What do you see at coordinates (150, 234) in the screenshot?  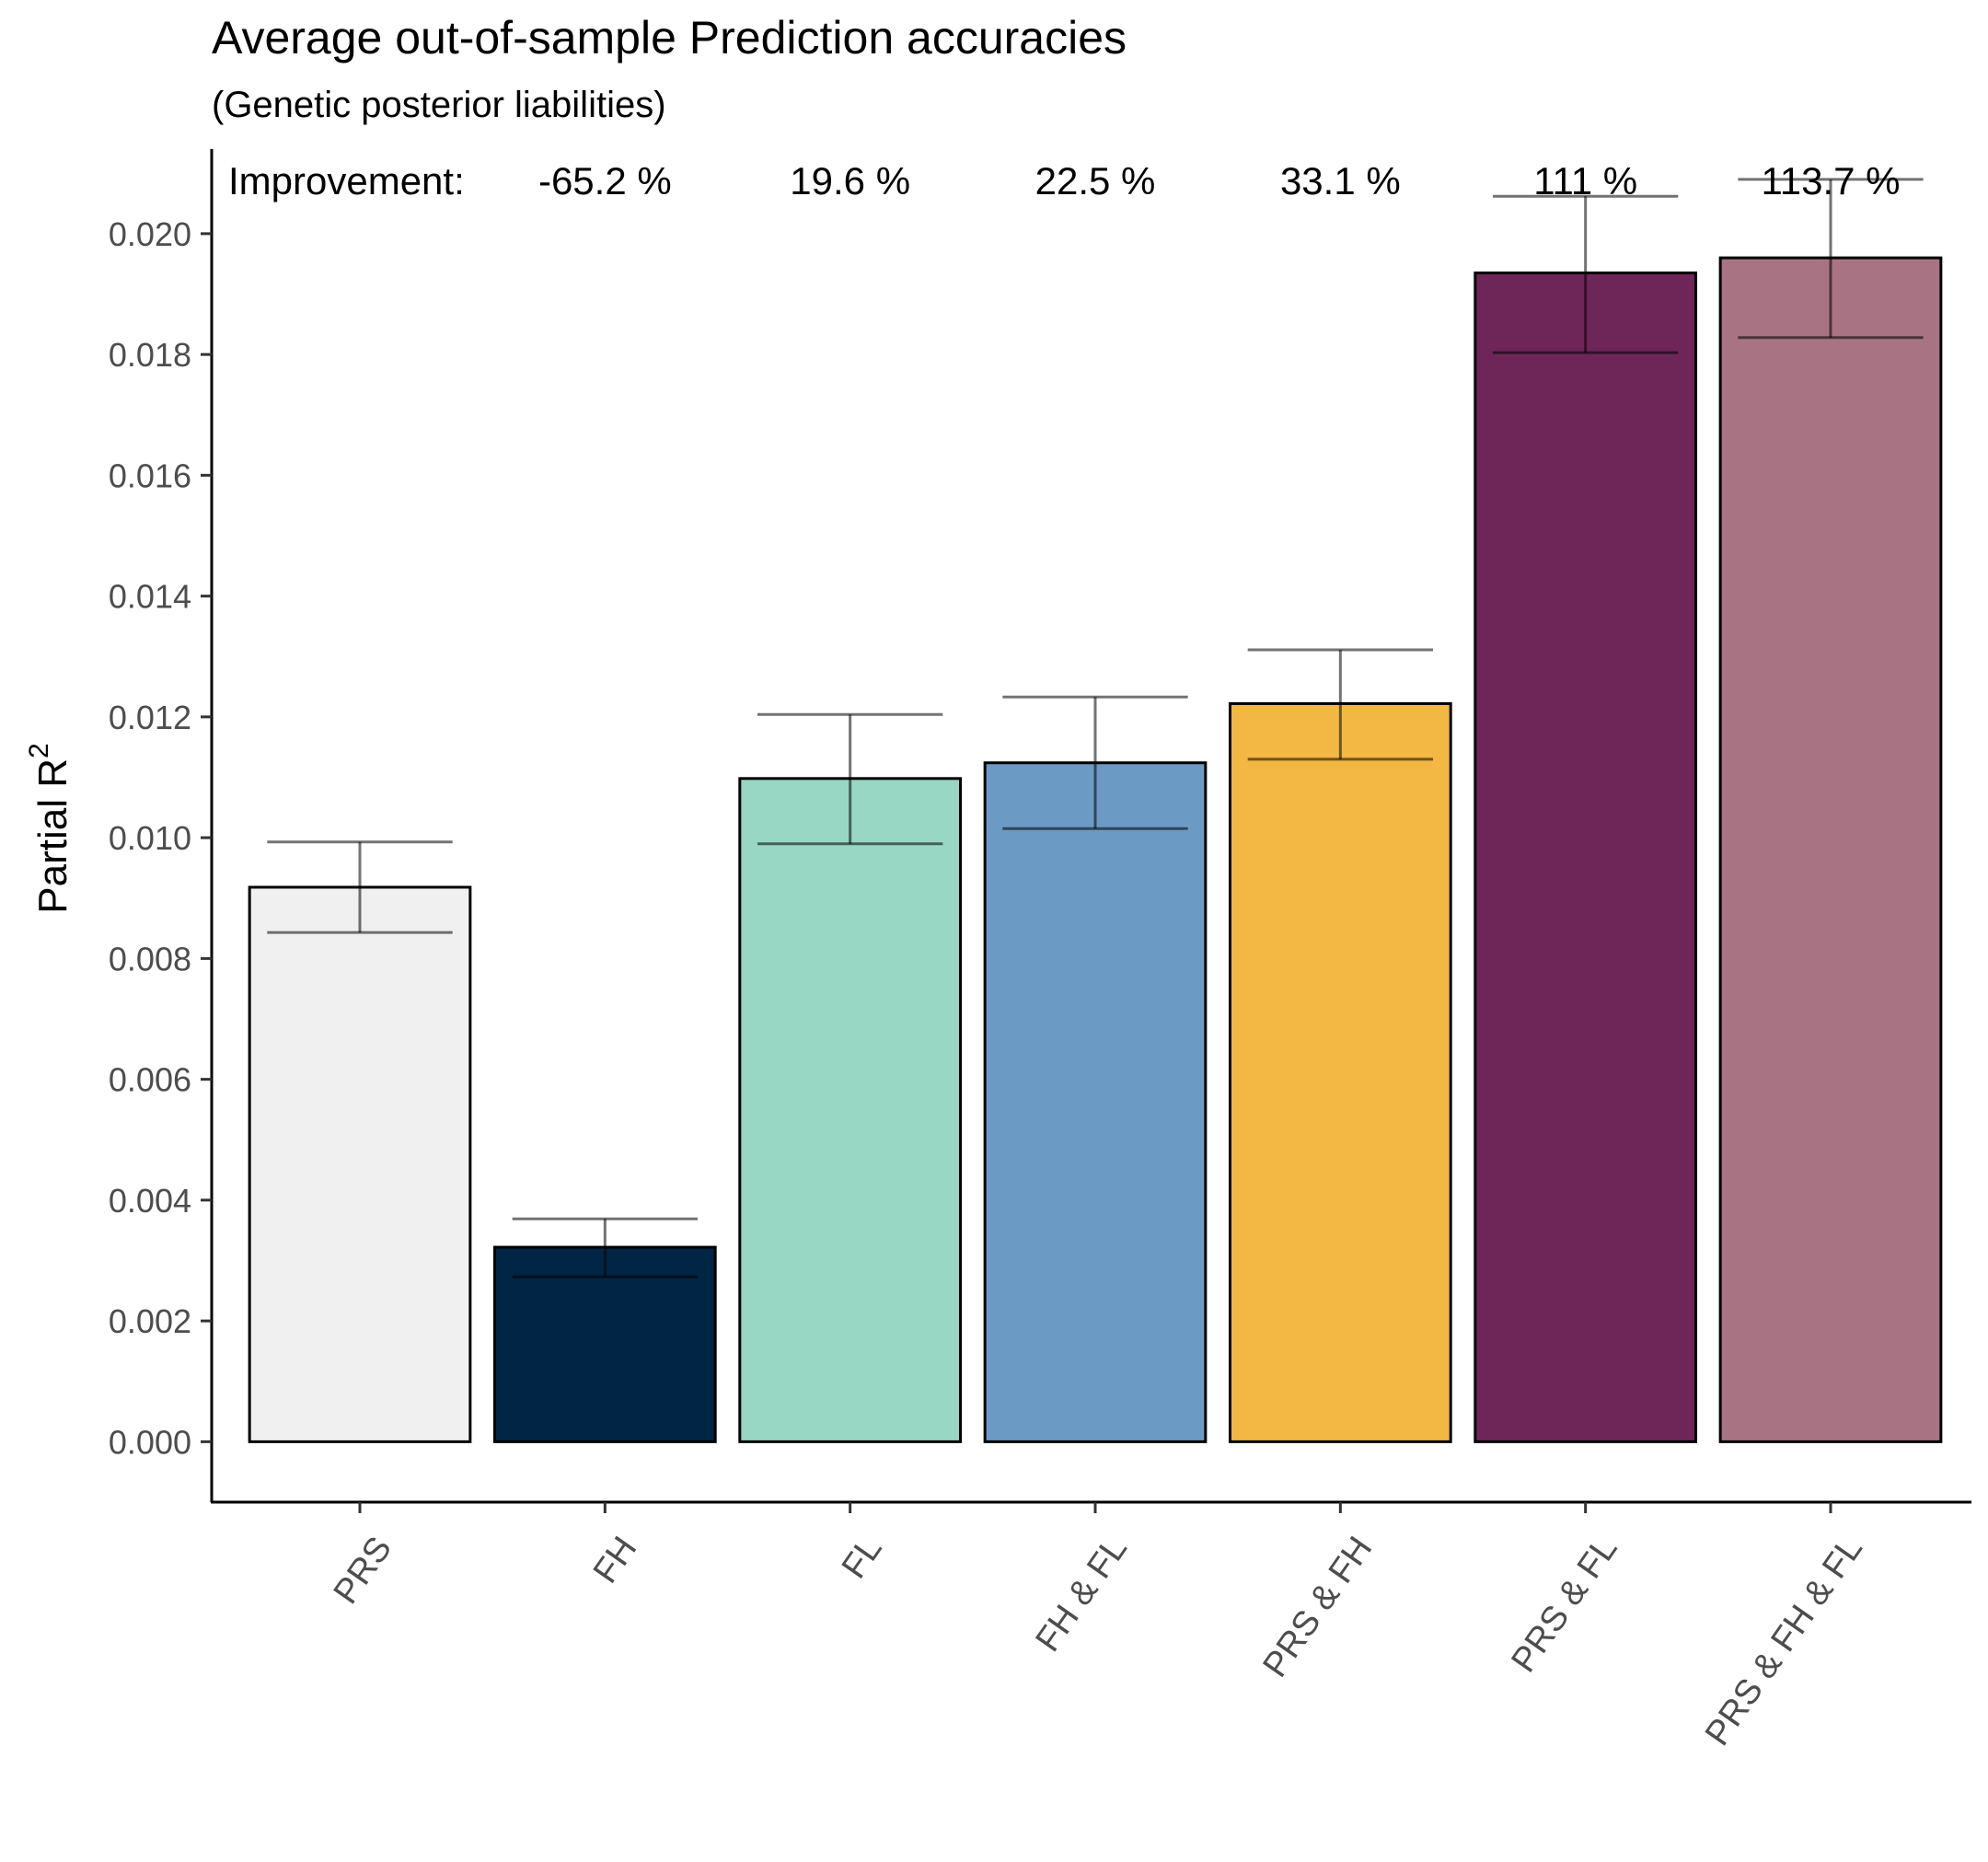 I see `y-tick-label: 0.020` at bounding box center [150, 234].